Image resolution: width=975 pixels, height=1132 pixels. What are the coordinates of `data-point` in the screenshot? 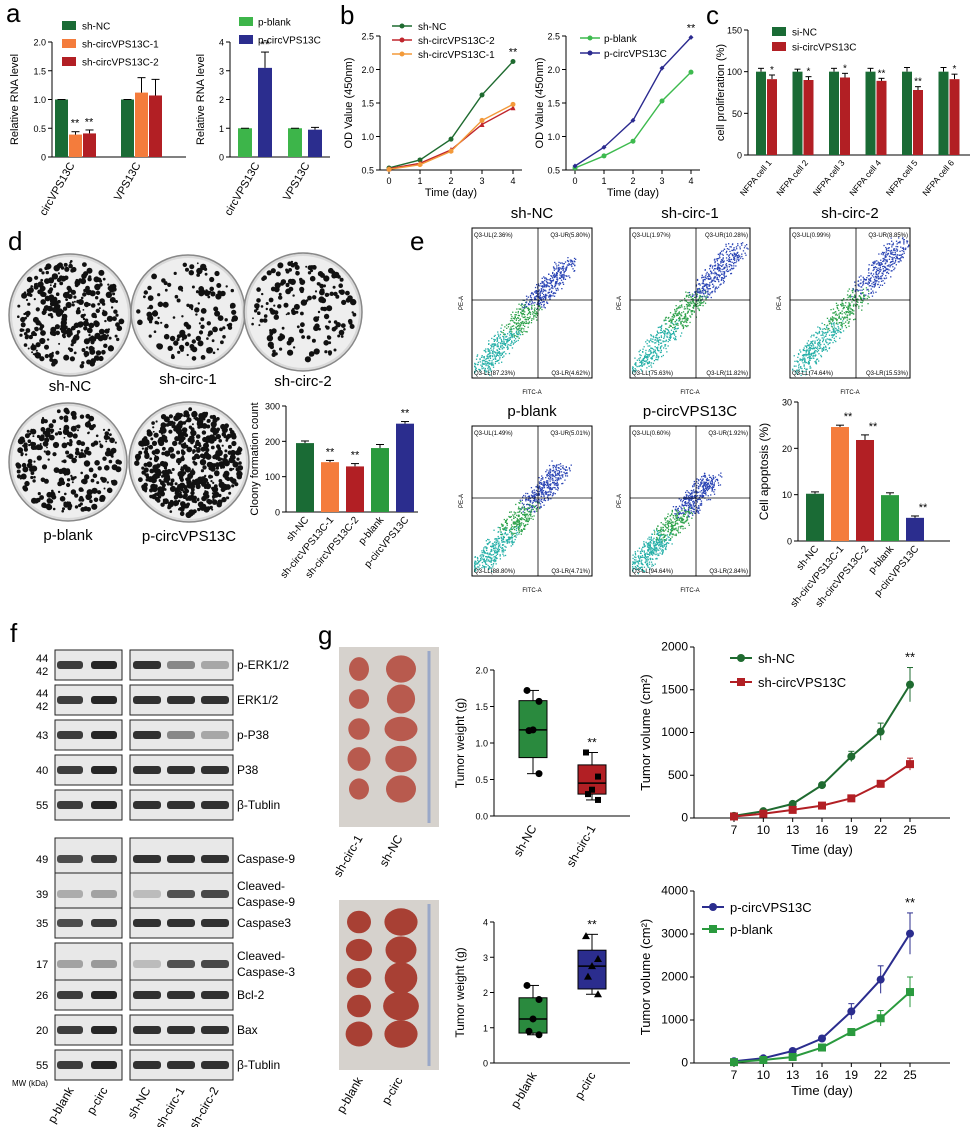 It's located at (851, 756).